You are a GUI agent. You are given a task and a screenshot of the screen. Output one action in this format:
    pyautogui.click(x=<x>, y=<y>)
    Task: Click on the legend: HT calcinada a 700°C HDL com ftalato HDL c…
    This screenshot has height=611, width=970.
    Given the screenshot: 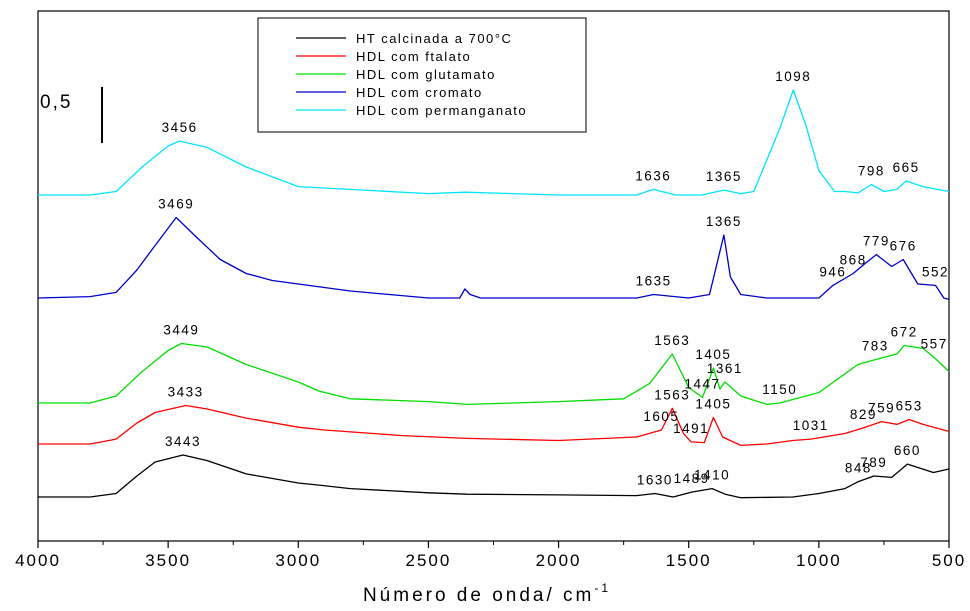 What is the action you would take?
    pyautogui.click(x=422, y=75)
    